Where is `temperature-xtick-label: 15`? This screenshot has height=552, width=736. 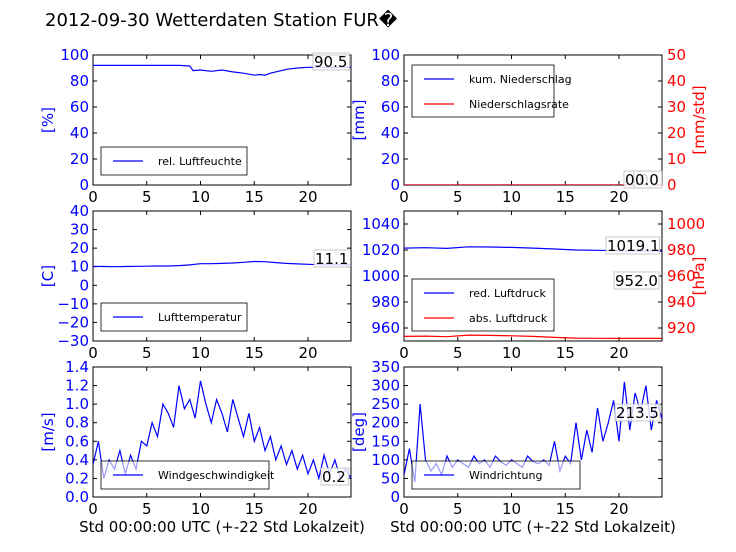 temperature-xtick-label: 15 is located at coordinates (254, 353).